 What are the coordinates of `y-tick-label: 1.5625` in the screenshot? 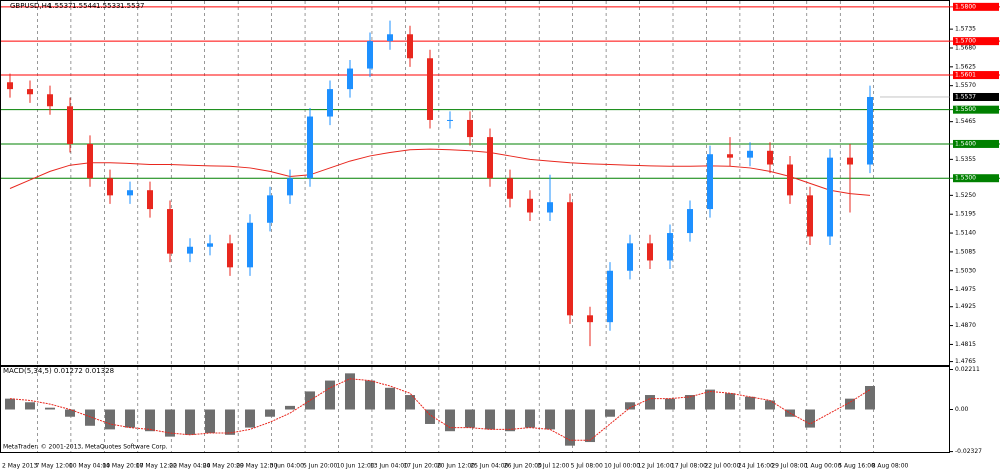 It's located at (965, 66).